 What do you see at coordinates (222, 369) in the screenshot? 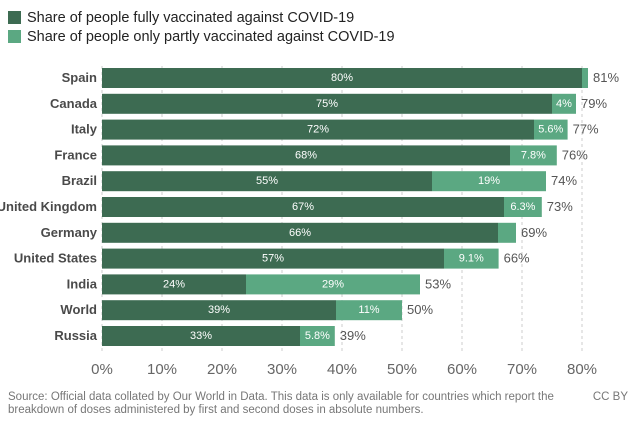
I see `x-tick-label: 20%` at bounding box center [222, 369].